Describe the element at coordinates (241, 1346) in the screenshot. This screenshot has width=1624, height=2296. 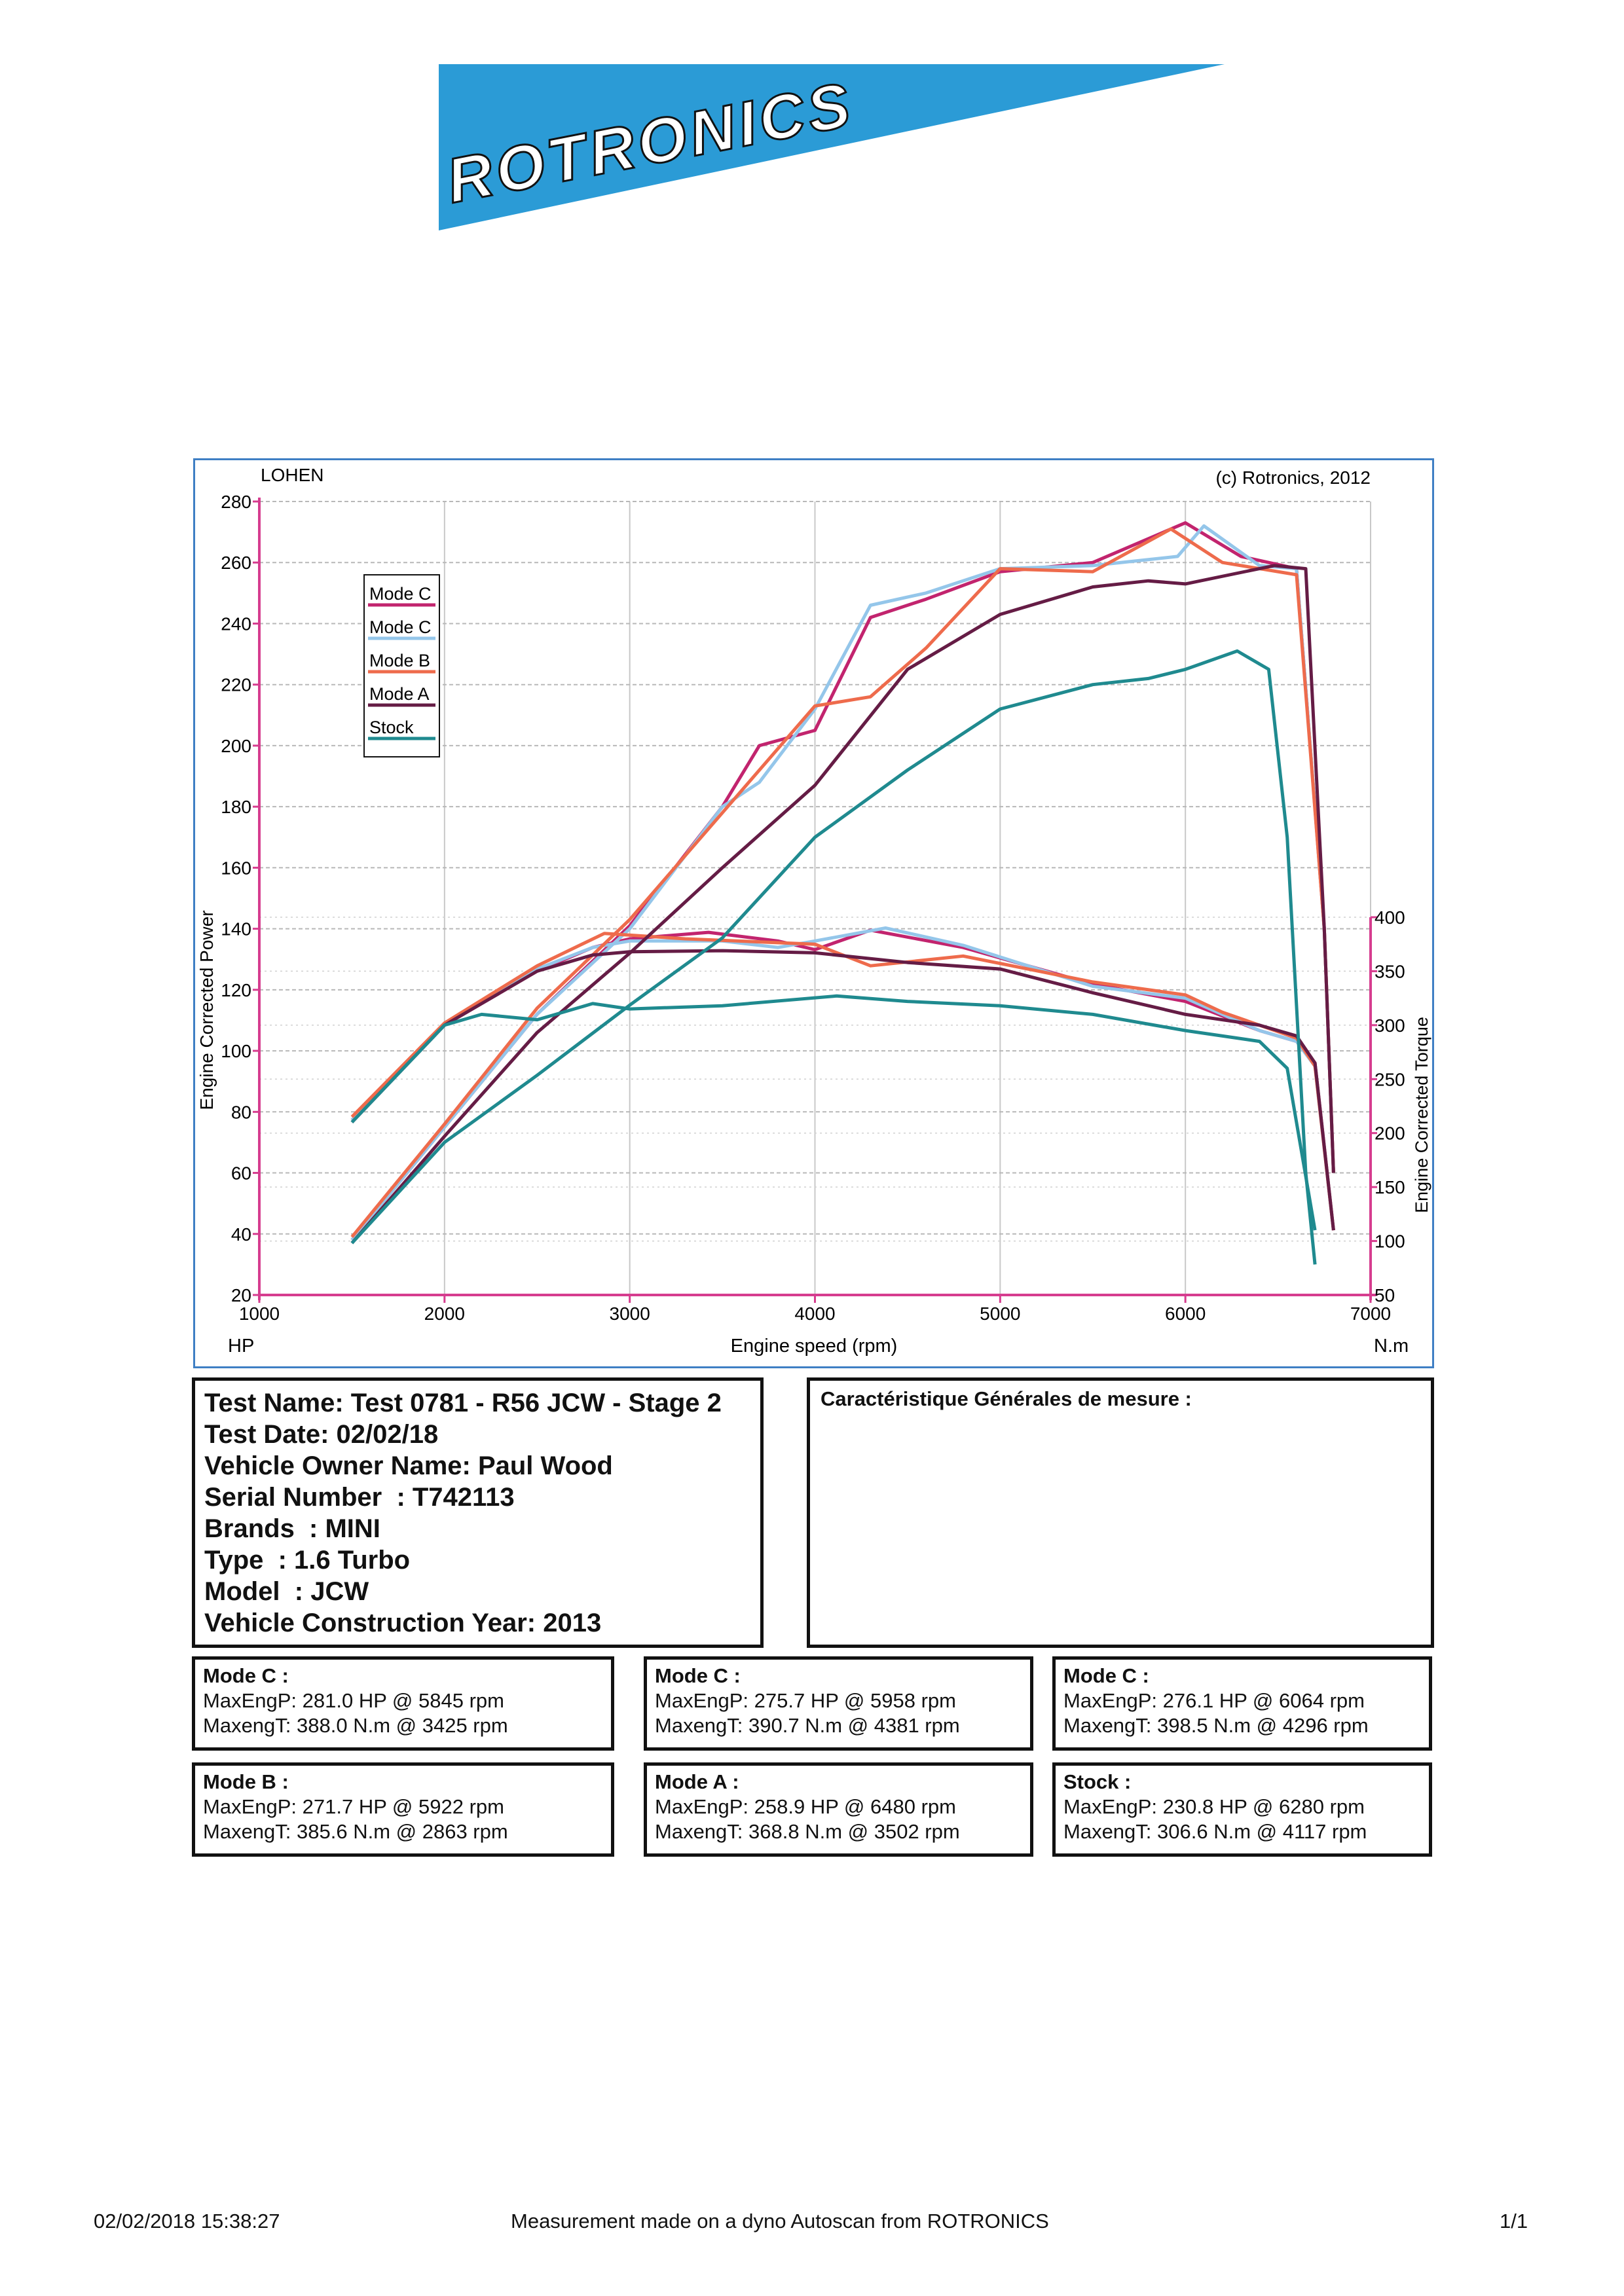
I see `x-unit-left: HP` at that location.